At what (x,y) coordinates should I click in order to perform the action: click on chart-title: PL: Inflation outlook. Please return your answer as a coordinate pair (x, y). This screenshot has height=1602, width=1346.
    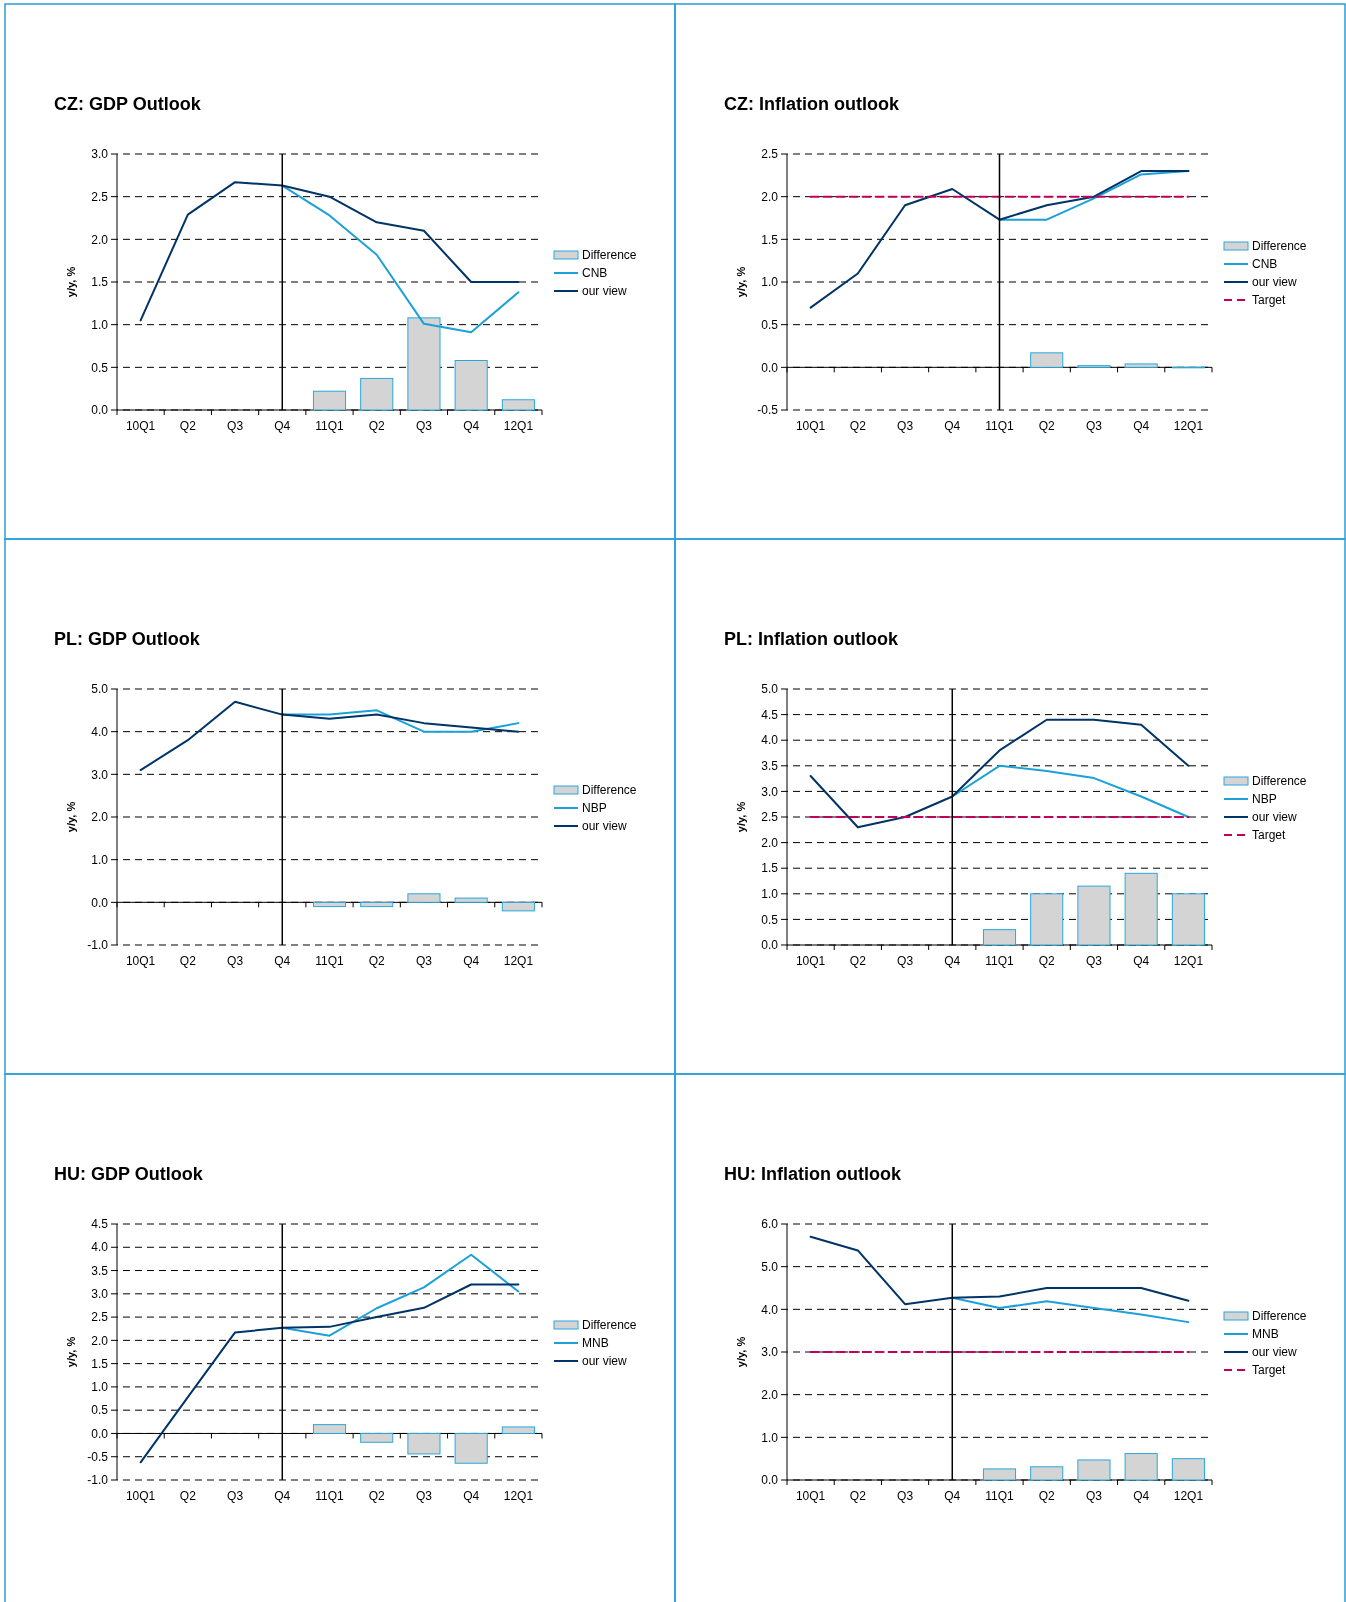
    Looking at the image, I should click on (811, 639).